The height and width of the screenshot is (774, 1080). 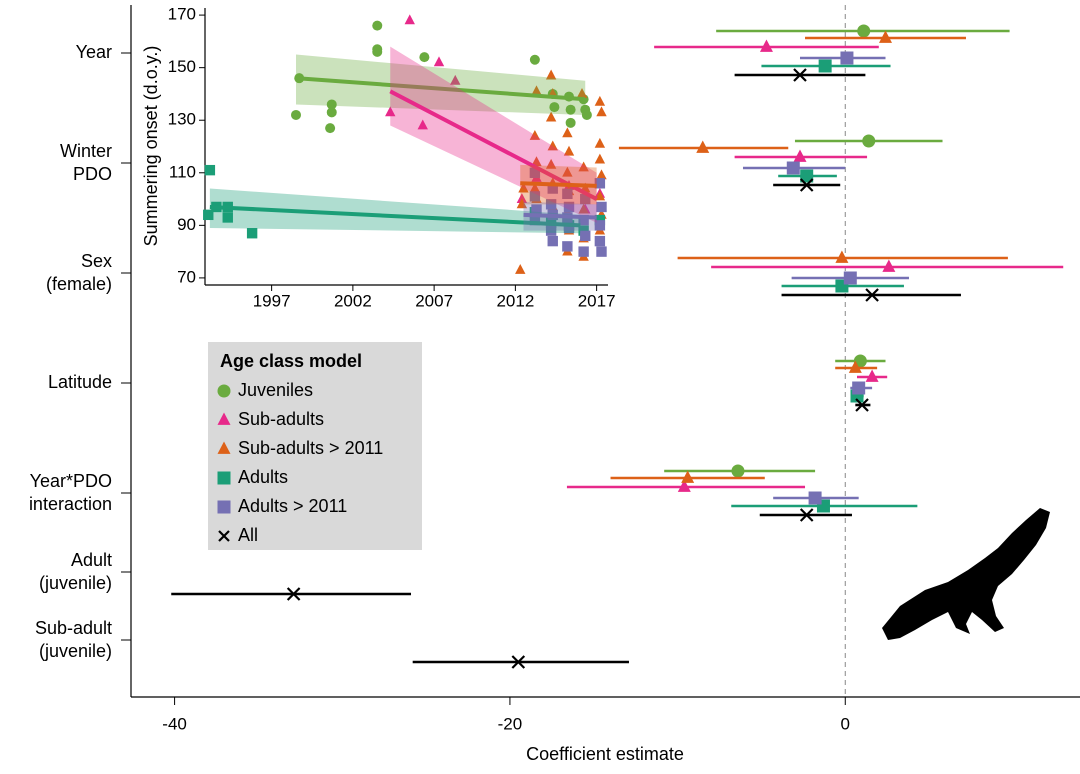 I want to click on legend-box, so click(x=315, y=446).